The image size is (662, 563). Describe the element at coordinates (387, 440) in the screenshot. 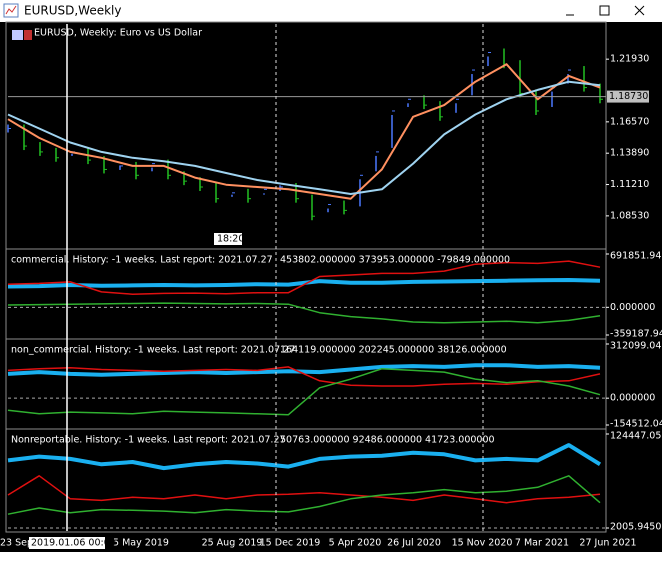

I see `panel-readout: 50763.000000 92486.000000 41723.000000` at that location.